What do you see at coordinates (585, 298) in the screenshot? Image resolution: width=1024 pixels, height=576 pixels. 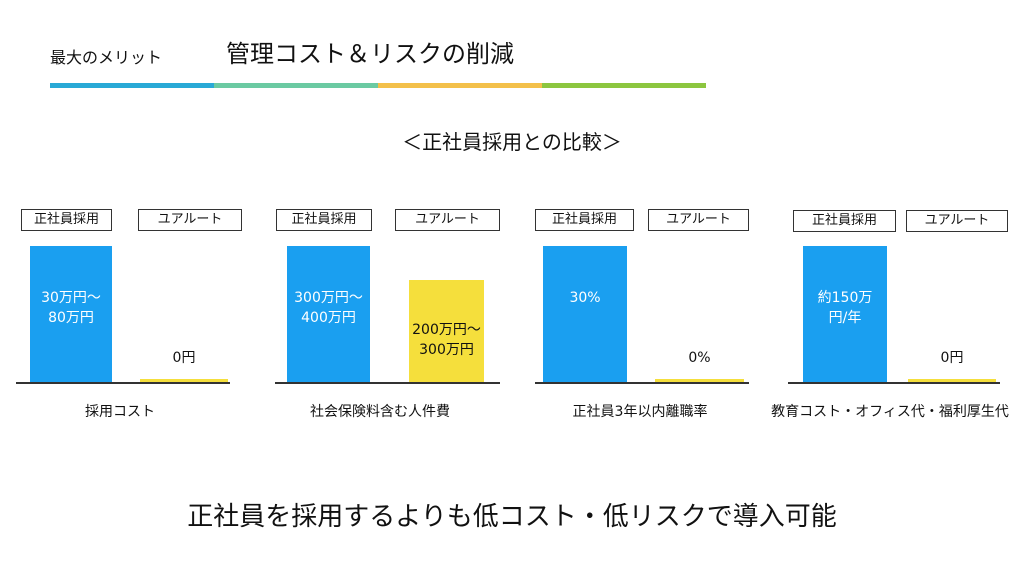 I see `data-label: 30%` at bounding box center [585, 298].